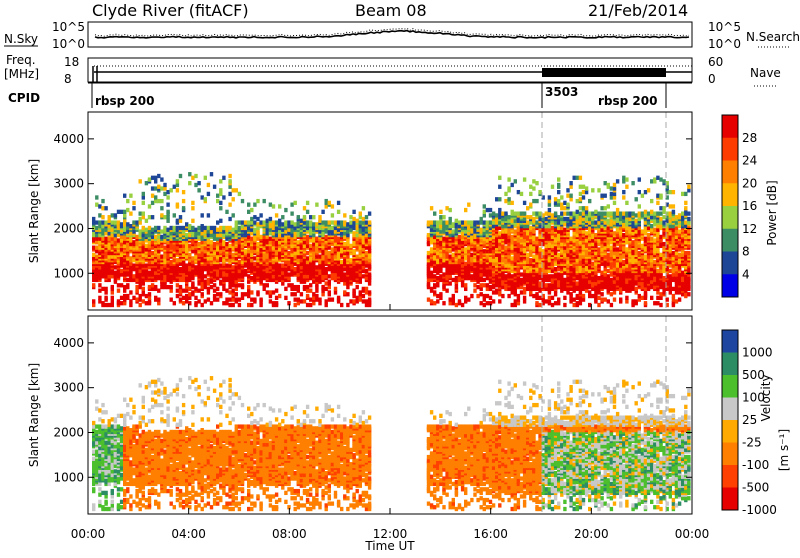  What do you see at coordinates (765, 73) in the screenshot?
I see `nave-label: Nave` at bounding box center [765, 73].